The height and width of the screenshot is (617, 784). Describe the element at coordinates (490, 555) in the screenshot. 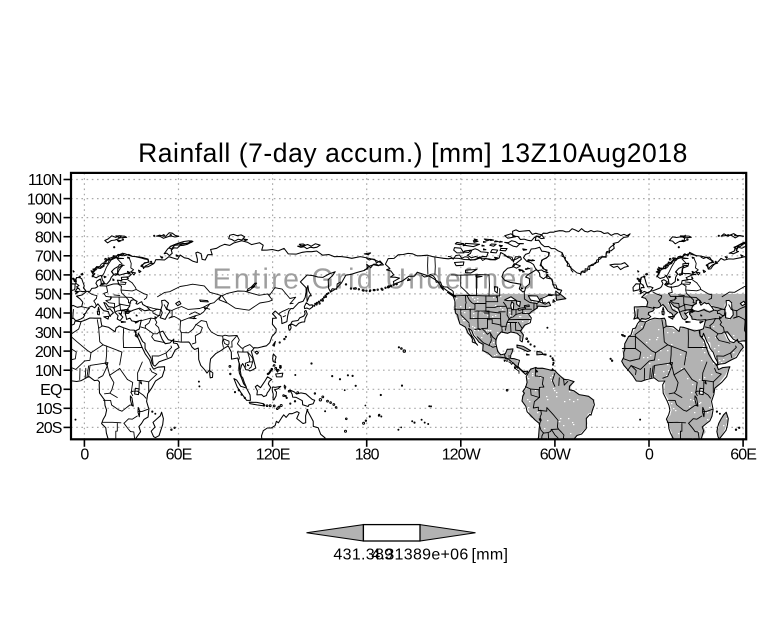

I see `svg-text: [mm]` at that location.